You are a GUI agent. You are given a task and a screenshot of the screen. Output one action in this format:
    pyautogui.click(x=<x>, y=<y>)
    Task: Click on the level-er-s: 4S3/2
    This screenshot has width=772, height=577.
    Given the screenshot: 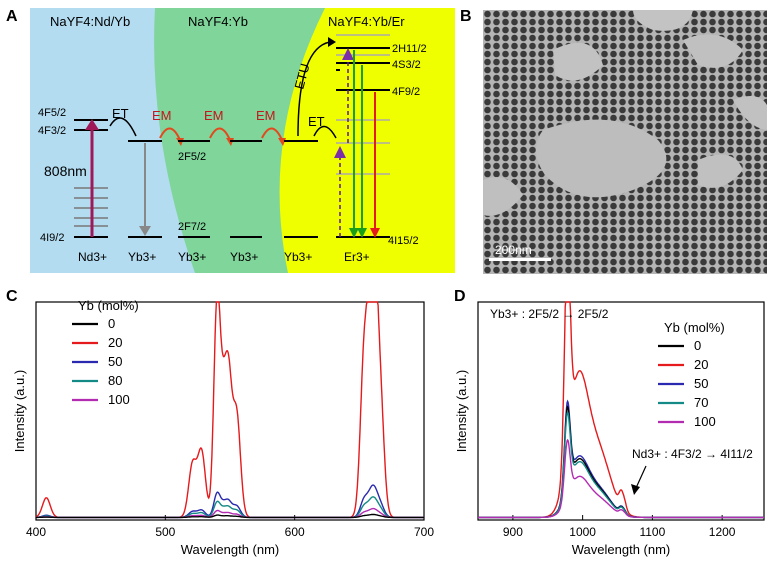 What is the action you would take?
    pyautogui.click(x=406, y=65)
    